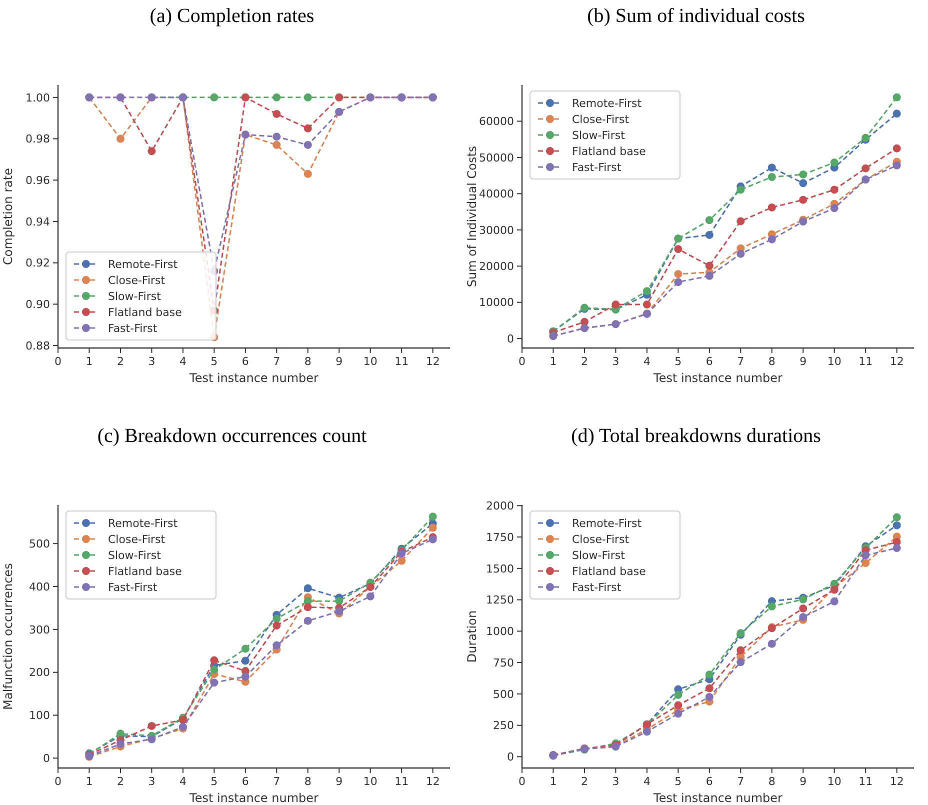  Describe the element at coordinates (496, 121) in the screenshot. I see `y-tick-label: 60000` at that location.